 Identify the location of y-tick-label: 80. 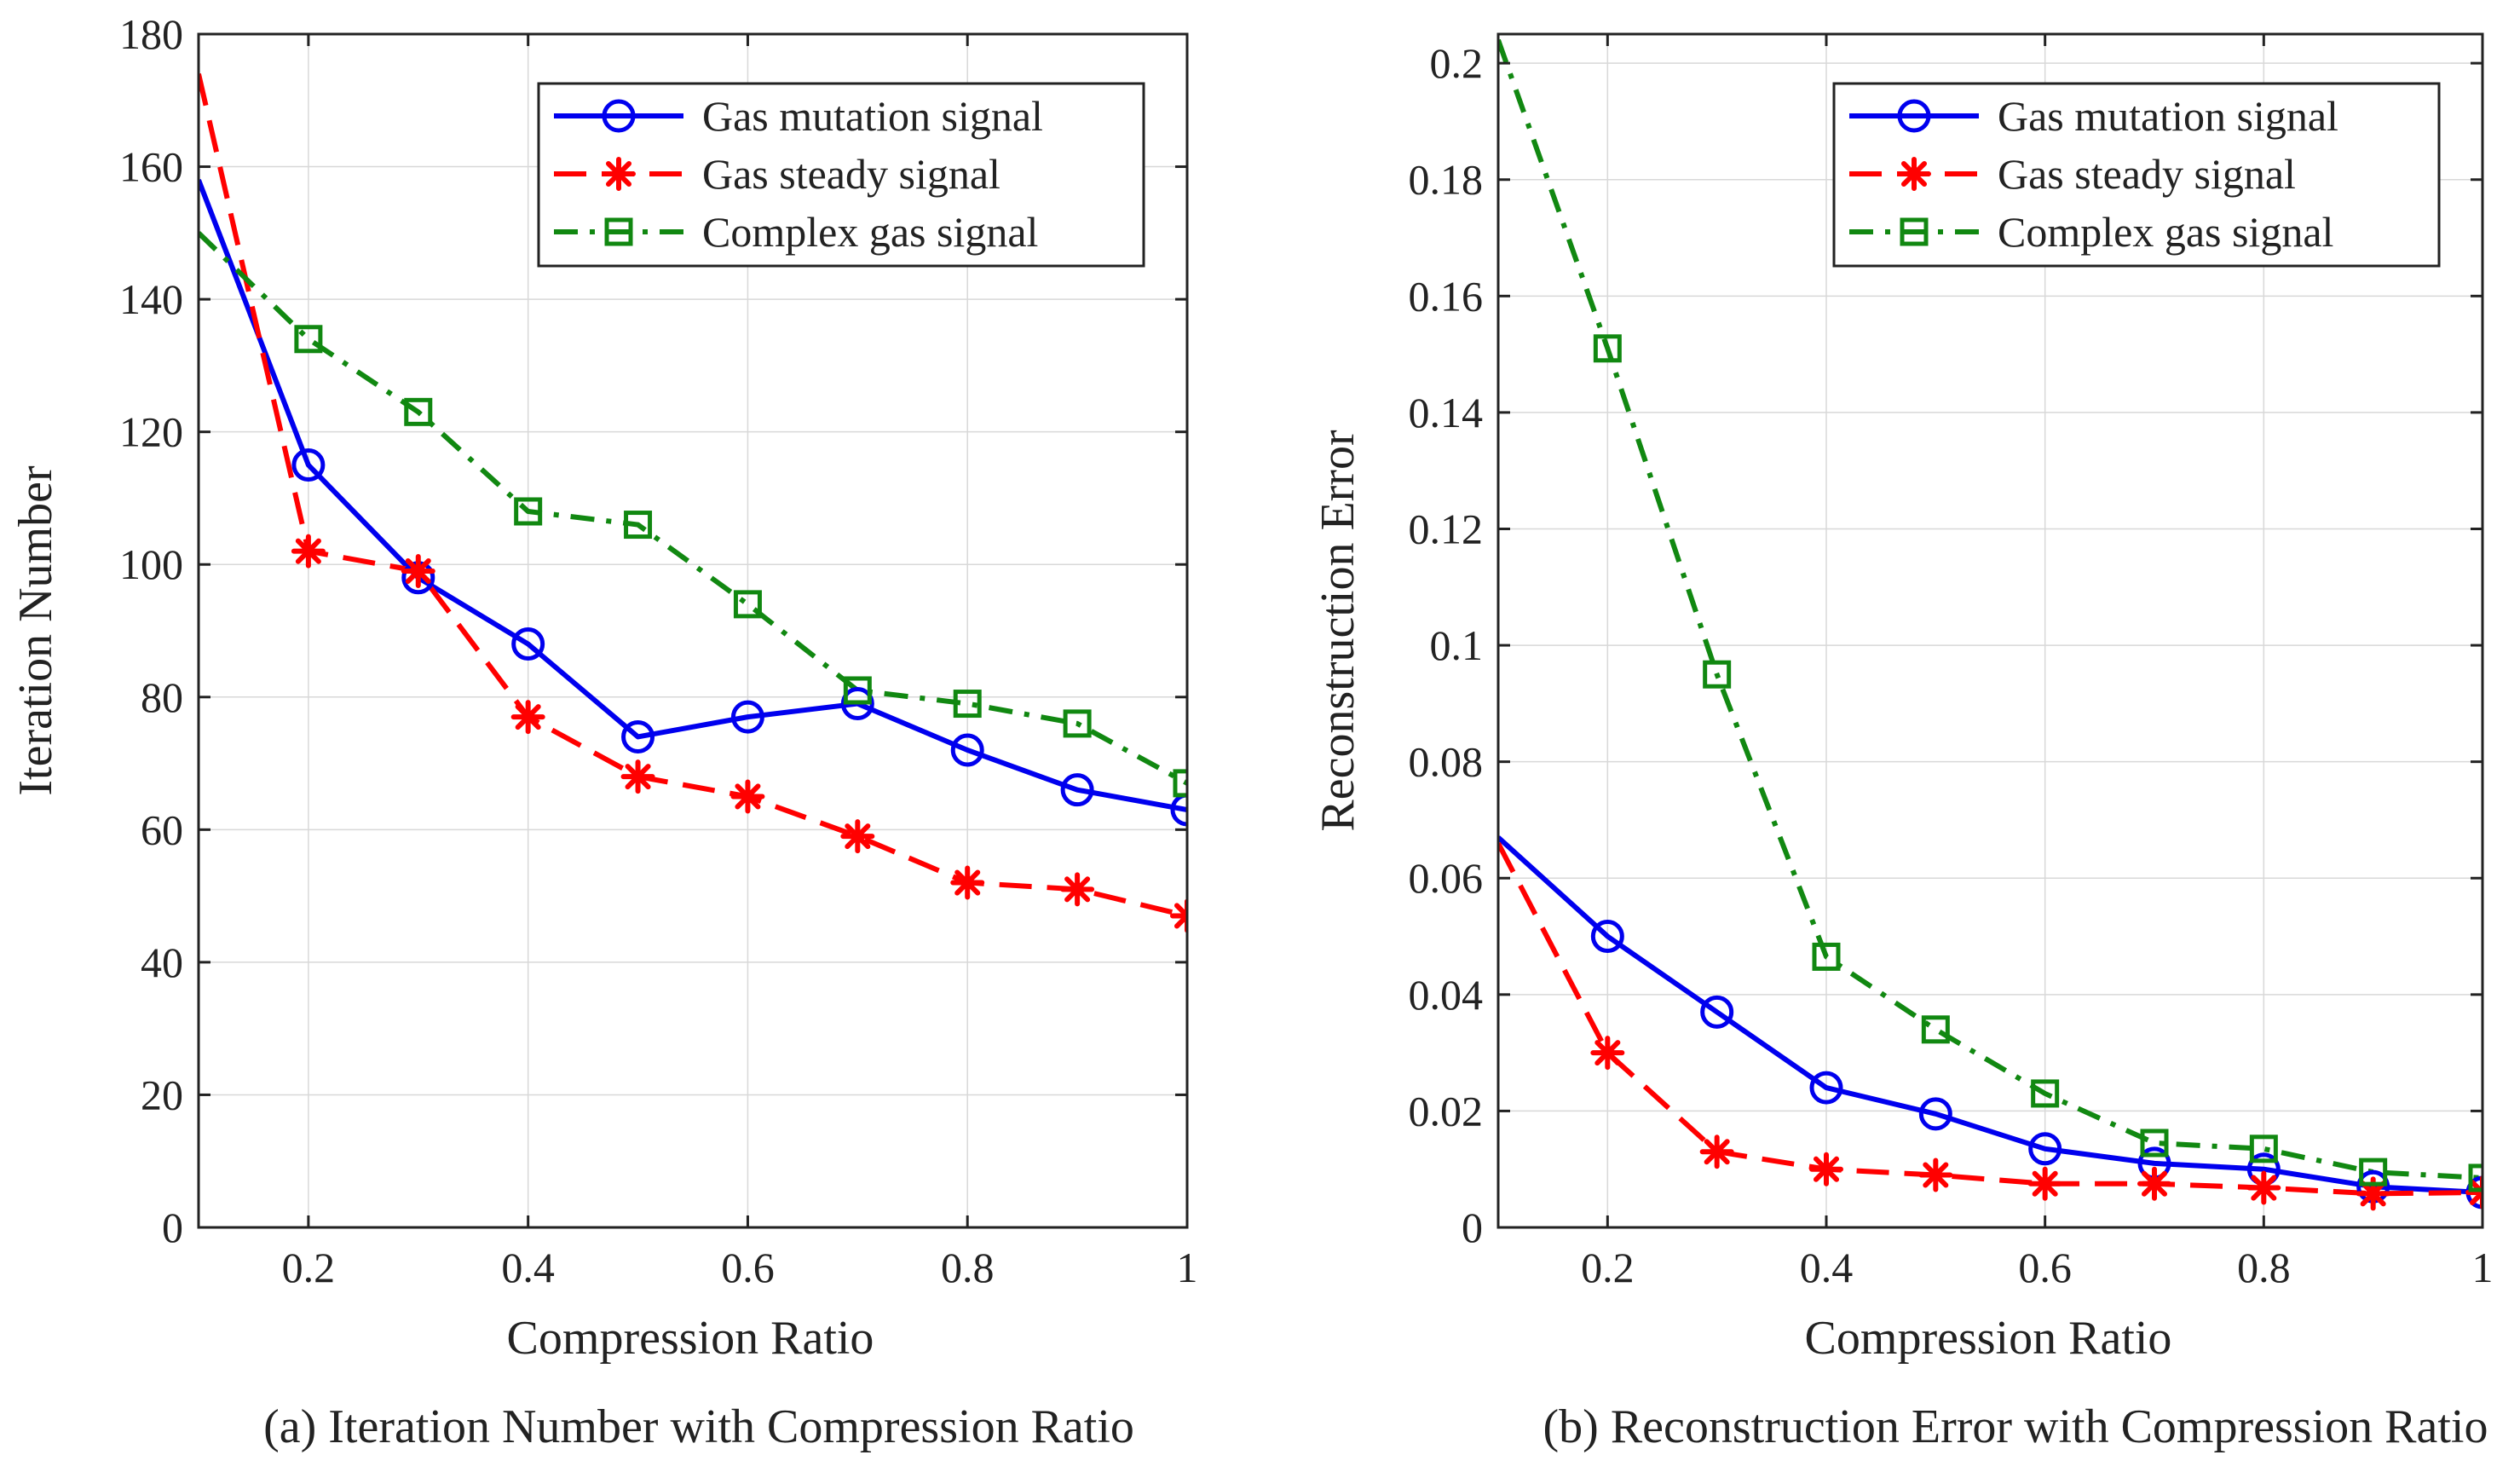
(162, 697).